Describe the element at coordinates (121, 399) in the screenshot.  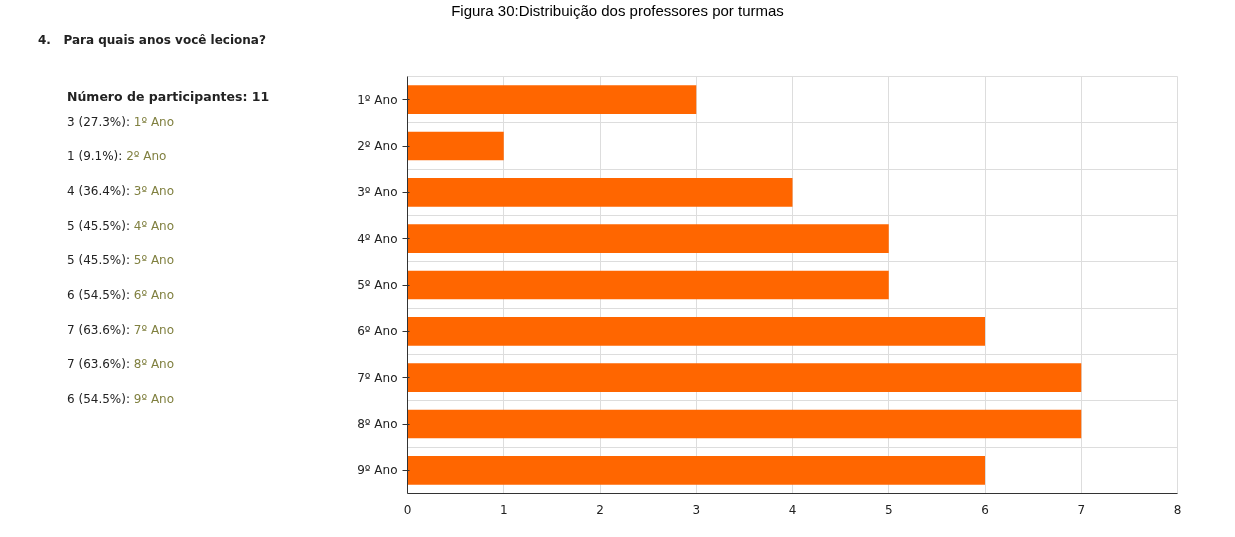
I see `text: 6 (54.5%): 9º Ano` at that location.